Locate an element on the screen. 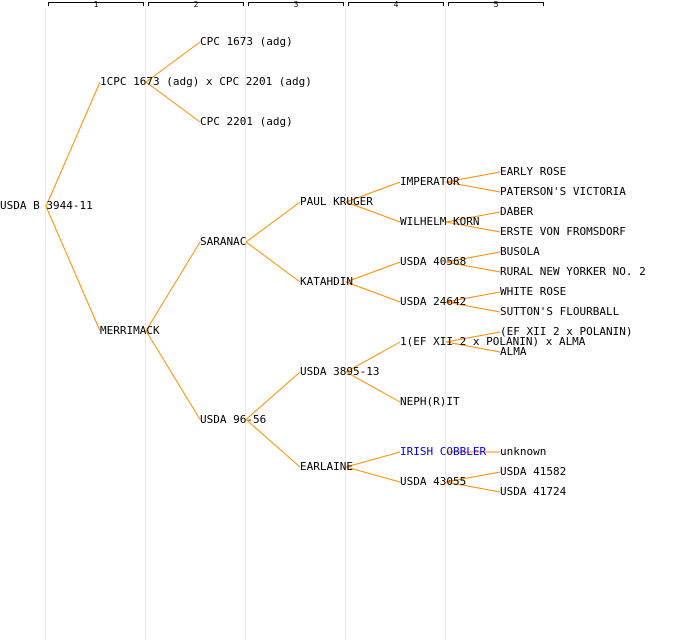 The image size is (700, 640). generation-number-1: 1 is located at coordinates (96, 4).